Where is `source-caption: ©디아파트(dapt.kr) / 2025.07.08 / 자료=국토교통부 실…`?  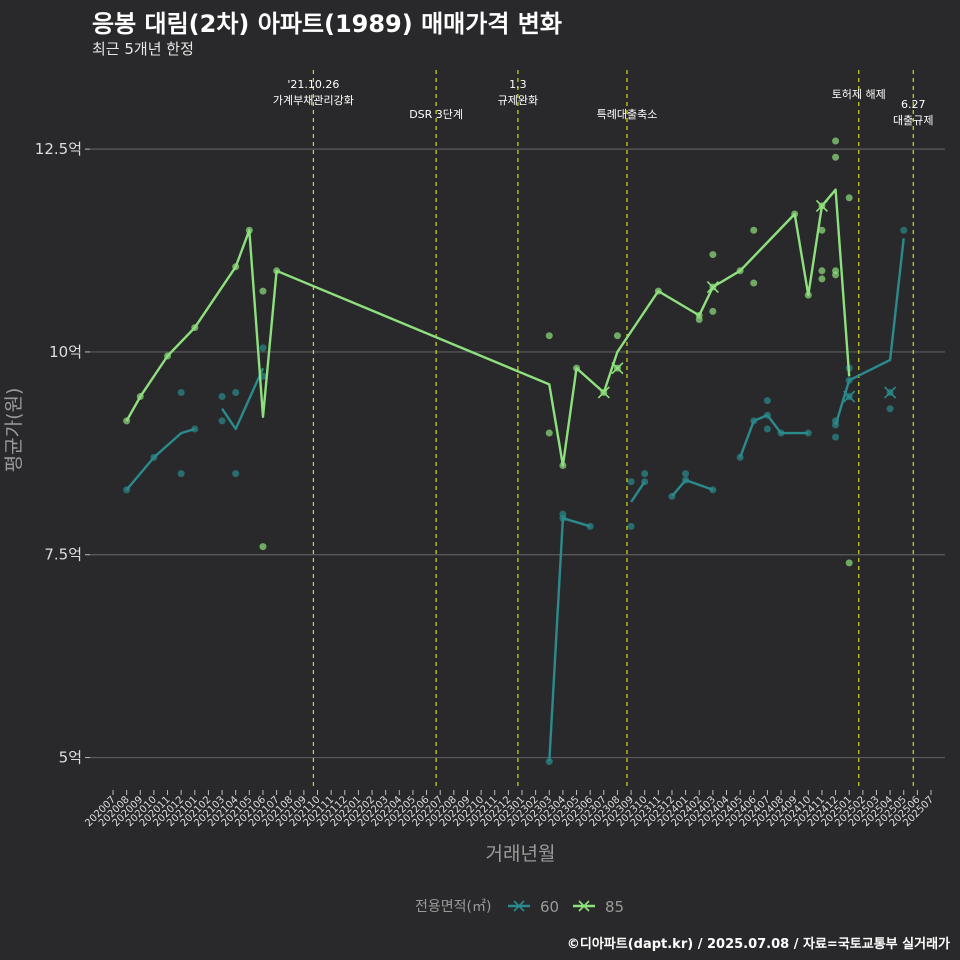
source-caption: ©디아파트(dapt.kr) / 2025.07.08 / 자료=국토교통부 실… is located at coordinates (758, 944).